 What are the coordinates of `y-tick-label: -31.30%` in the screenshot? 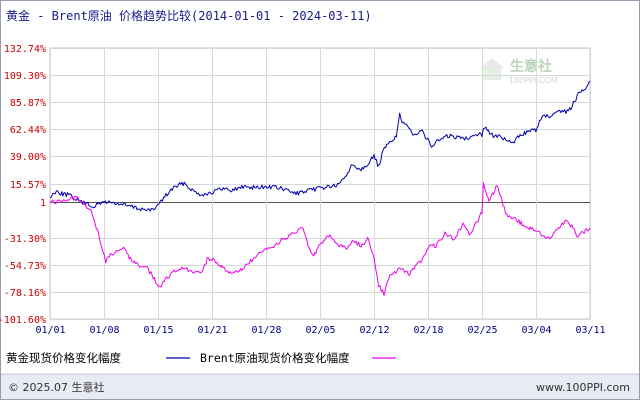 It's located at (25, 239).